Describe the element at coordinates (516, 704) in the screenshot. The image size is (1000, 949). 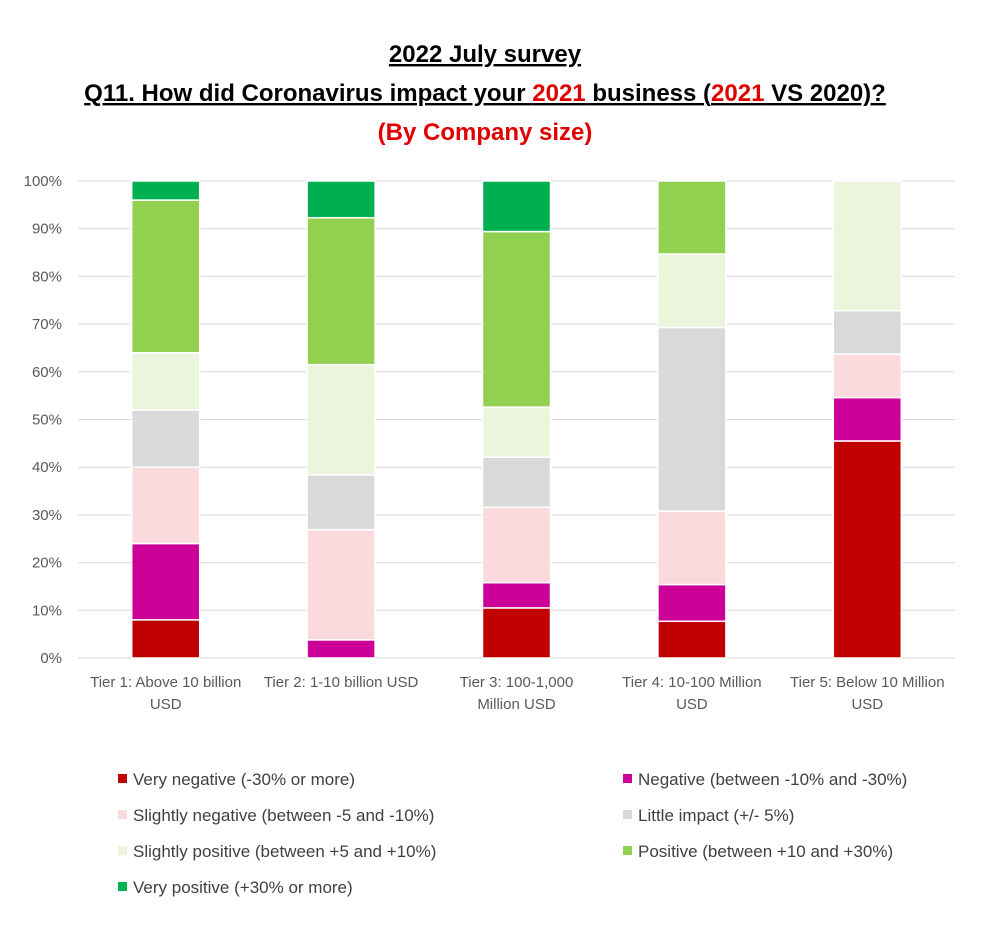
I see `x-tick-label: Million USD` at that location.